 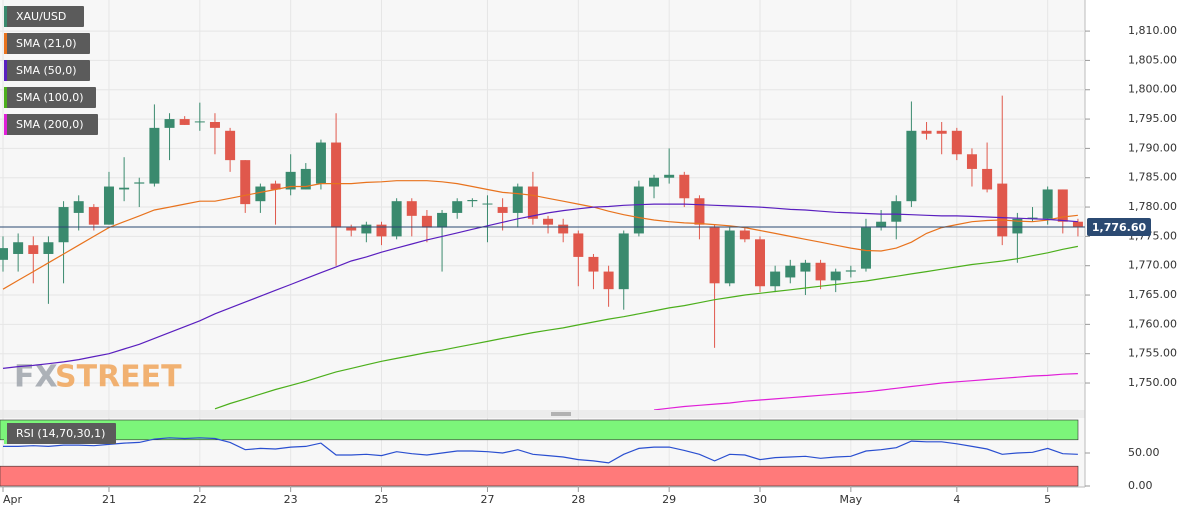 What do you see at coordinates (1152, 265) in the screenshot?
I see `y-tick-label: 1,770.00` at bounding box center [1152, 265].